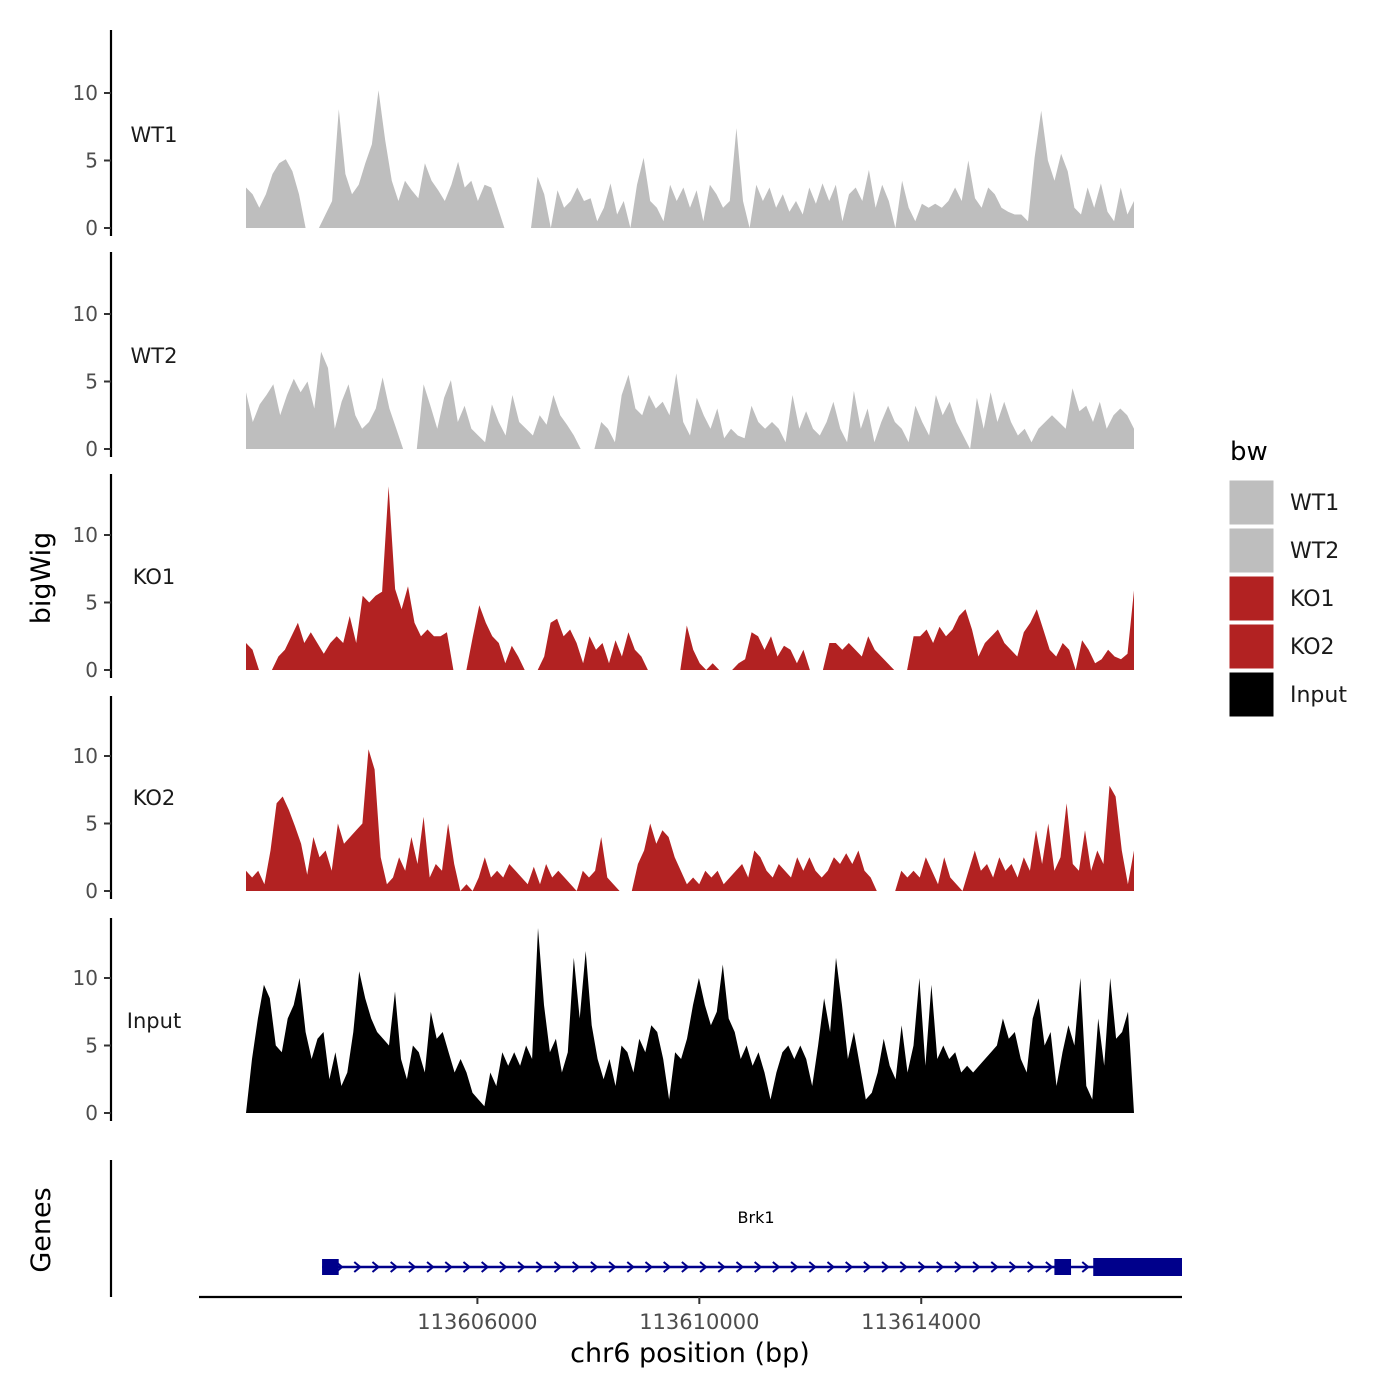  What do you see at coordinates (154, 1021) in the screenshot?
I see `track-label: Input` at bounding box center [154, 1021].